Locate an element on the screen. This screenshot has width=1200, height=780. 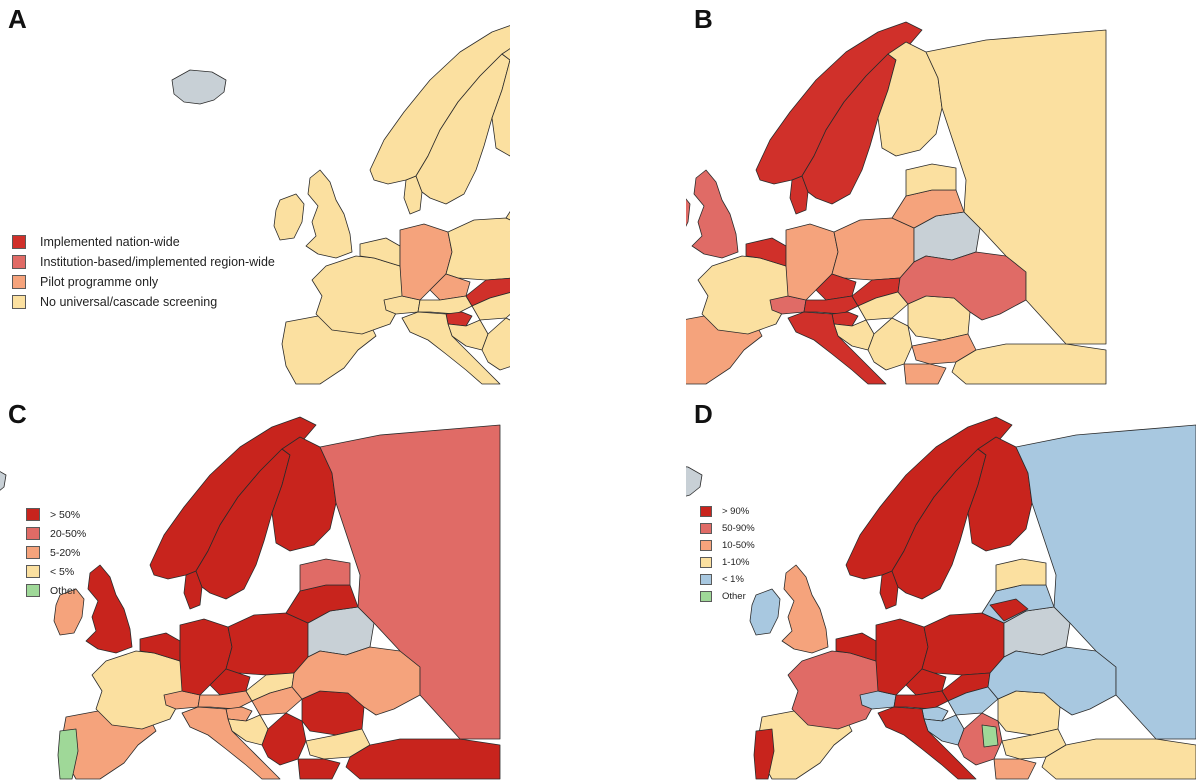
legend-item: > 50% is located at coordinates (56, 514).